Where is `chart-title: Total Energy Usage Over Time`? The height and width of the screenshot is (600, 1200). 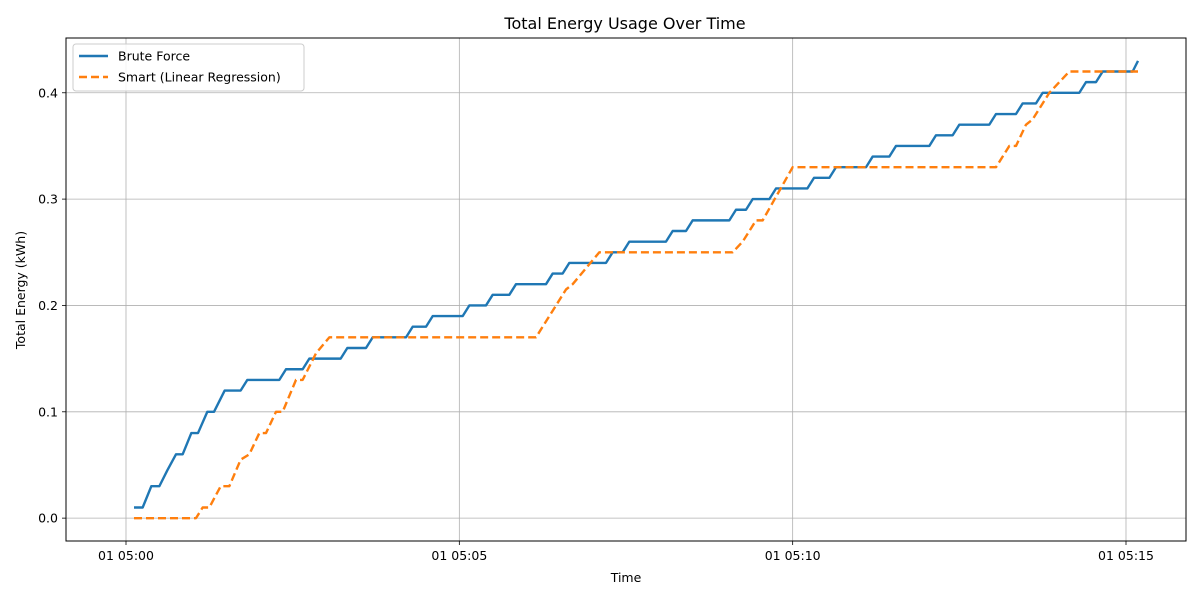 chart-title: Total Energy Usage Over Time is located at coordinates (624, 23).